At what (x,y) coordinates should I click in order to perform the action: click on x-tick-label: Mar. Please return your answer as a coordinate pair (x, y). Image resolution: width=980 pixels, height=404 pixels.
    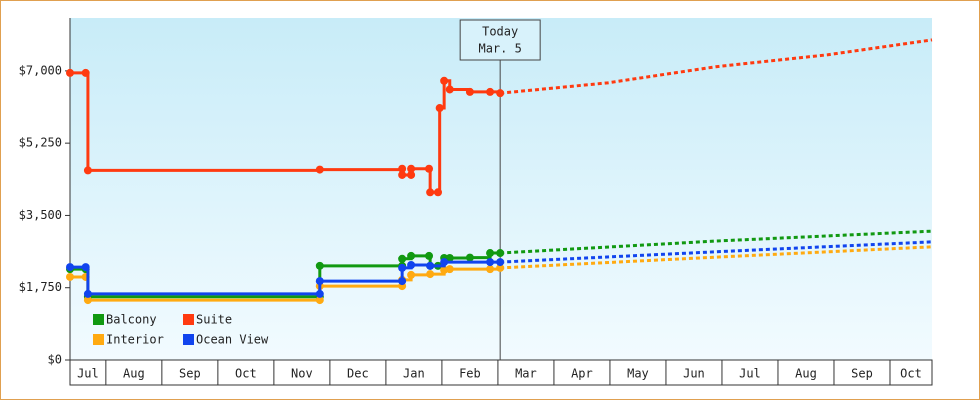
    Looking at the image, I should click on (526, 374).